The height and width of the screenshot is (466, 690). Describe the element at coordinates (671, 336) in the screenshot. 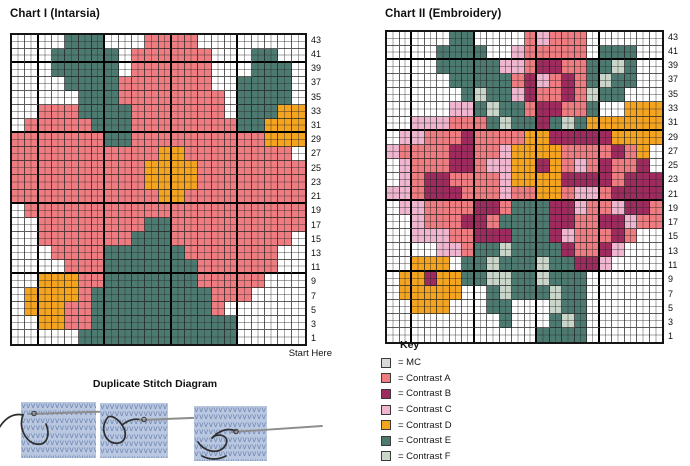

I see `row-number: 1` at that location.